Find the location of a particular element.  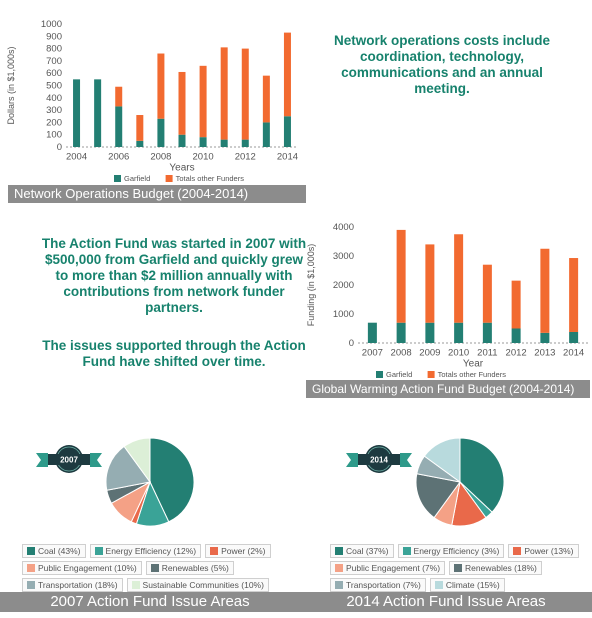

bar-garfield-2010 is located at coordinates (459, 332).